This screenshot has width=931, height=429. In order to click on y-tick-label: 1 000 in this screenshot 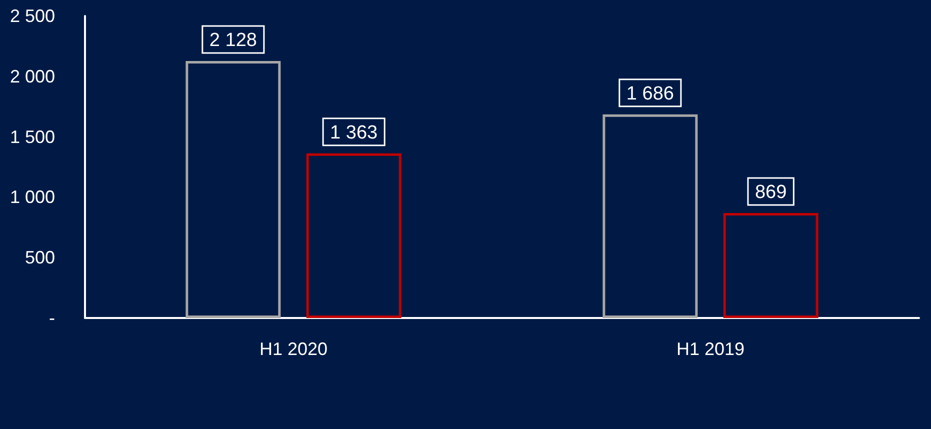, I will do `click(32, 197)`.